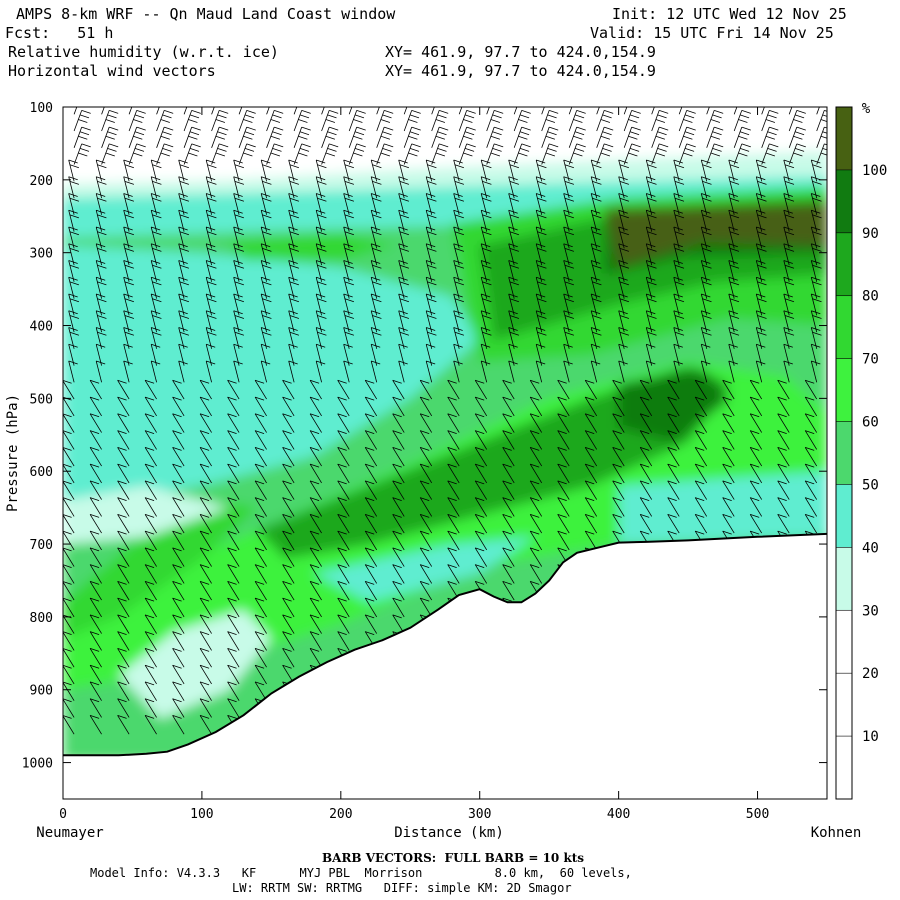  What do you see at coordinates (715, 235) in the screenshot?
I see `rh-region-saturated` at bounding box center [715, 235].